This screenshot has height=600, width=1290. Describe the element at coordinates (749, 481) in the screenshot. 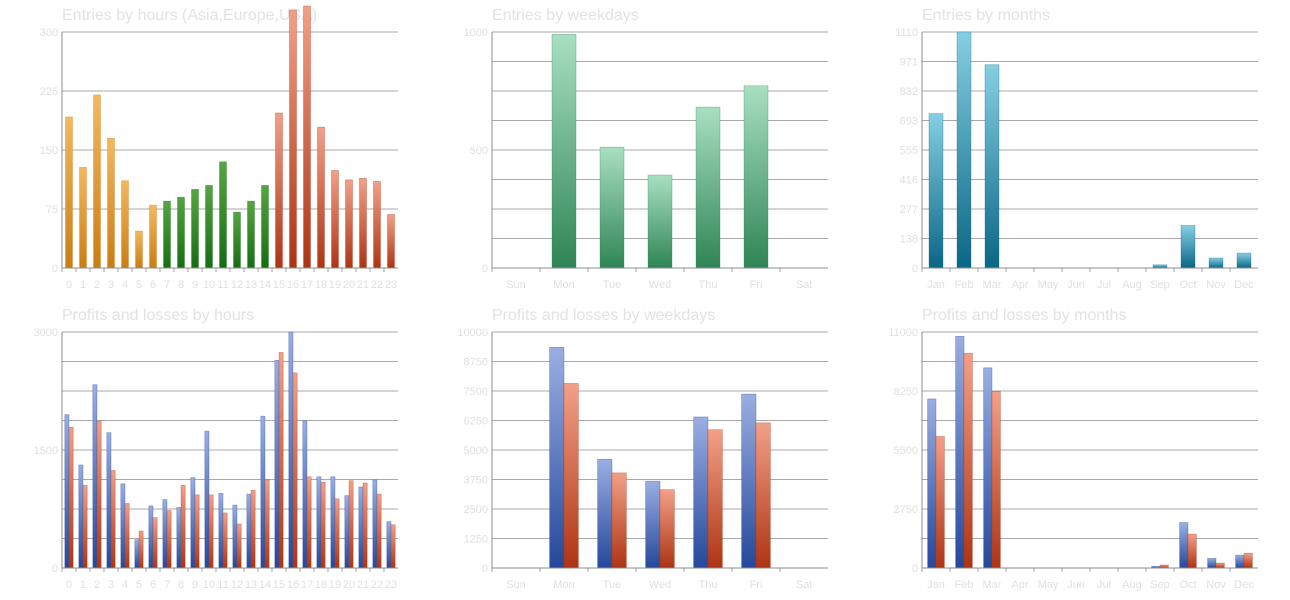

I see `bar-fri-s0` at that location.